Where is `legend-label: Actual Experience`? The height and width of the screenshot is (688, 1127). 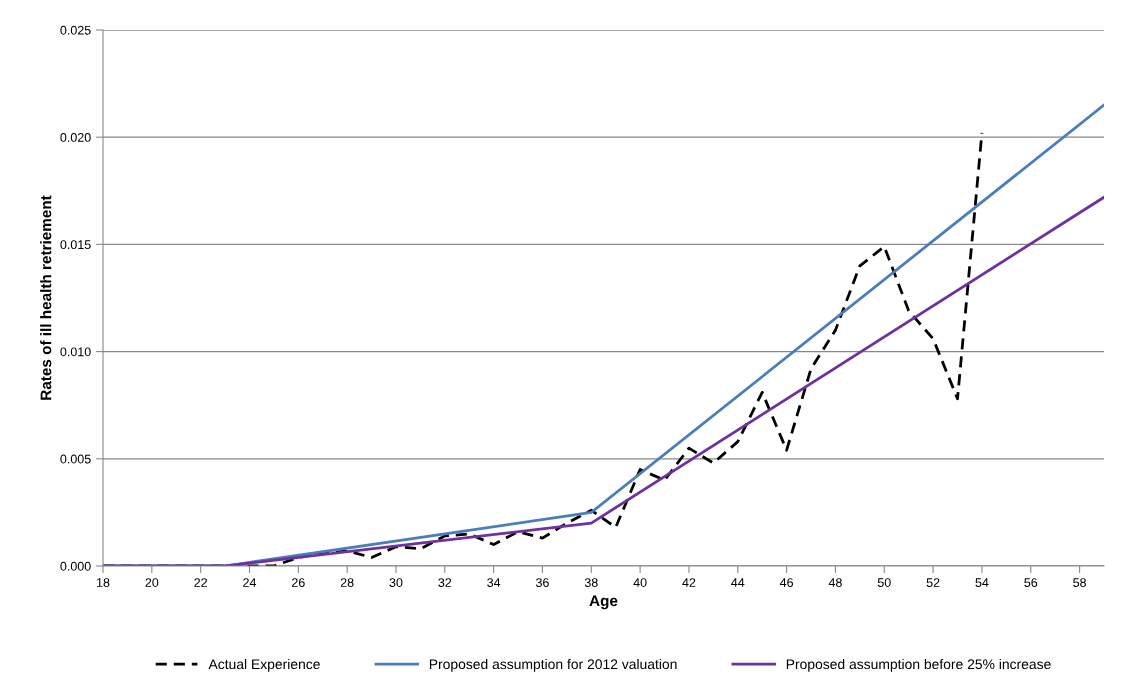
legend-label: Actual Experience is located at coordinates (264, 665).